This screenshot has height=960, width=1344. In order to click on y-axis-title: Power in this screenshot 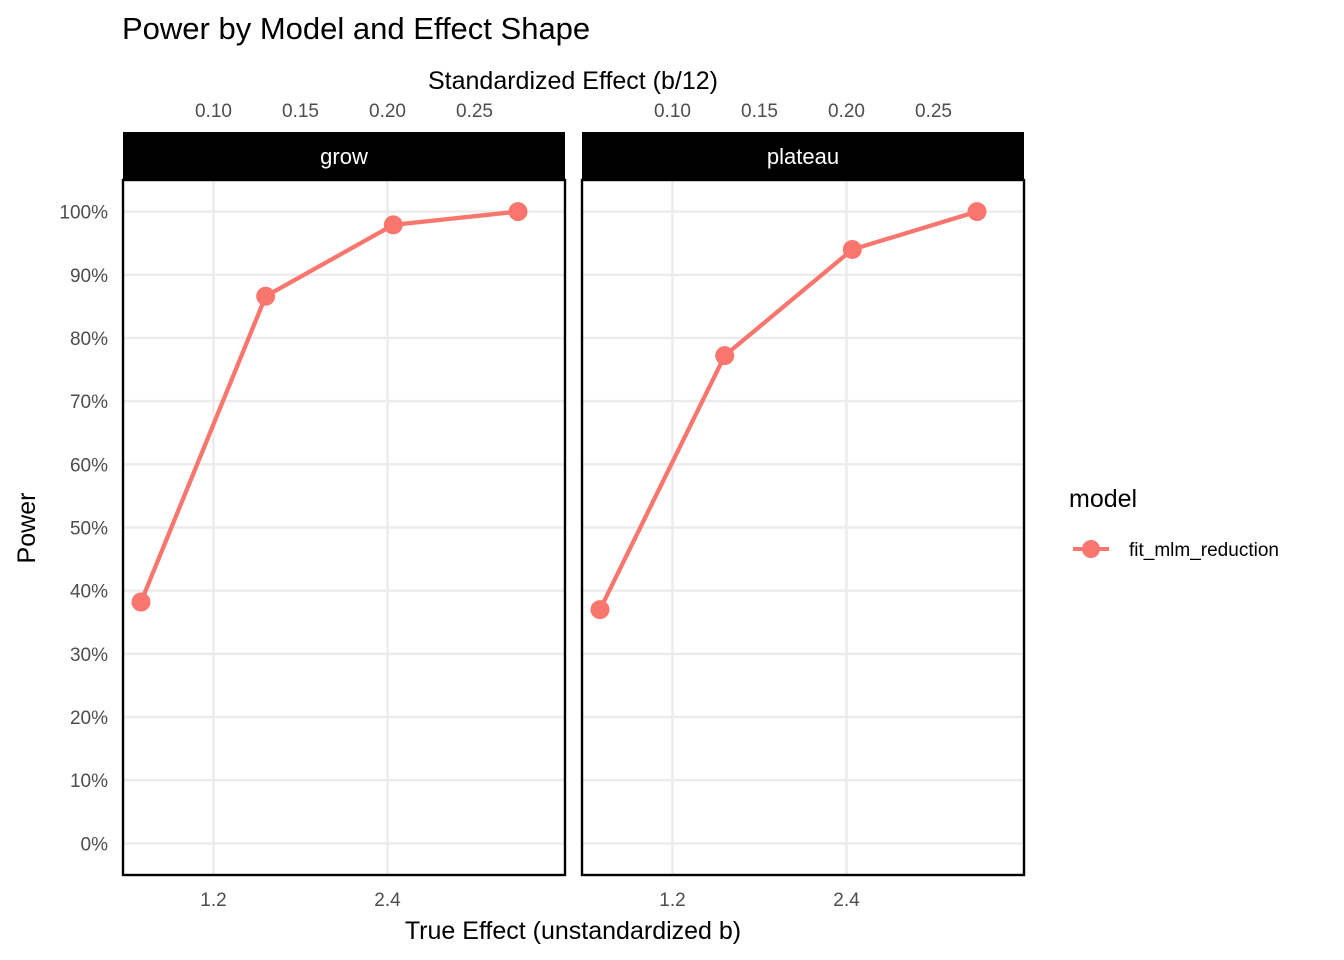, I will do `click(27, 528)`.